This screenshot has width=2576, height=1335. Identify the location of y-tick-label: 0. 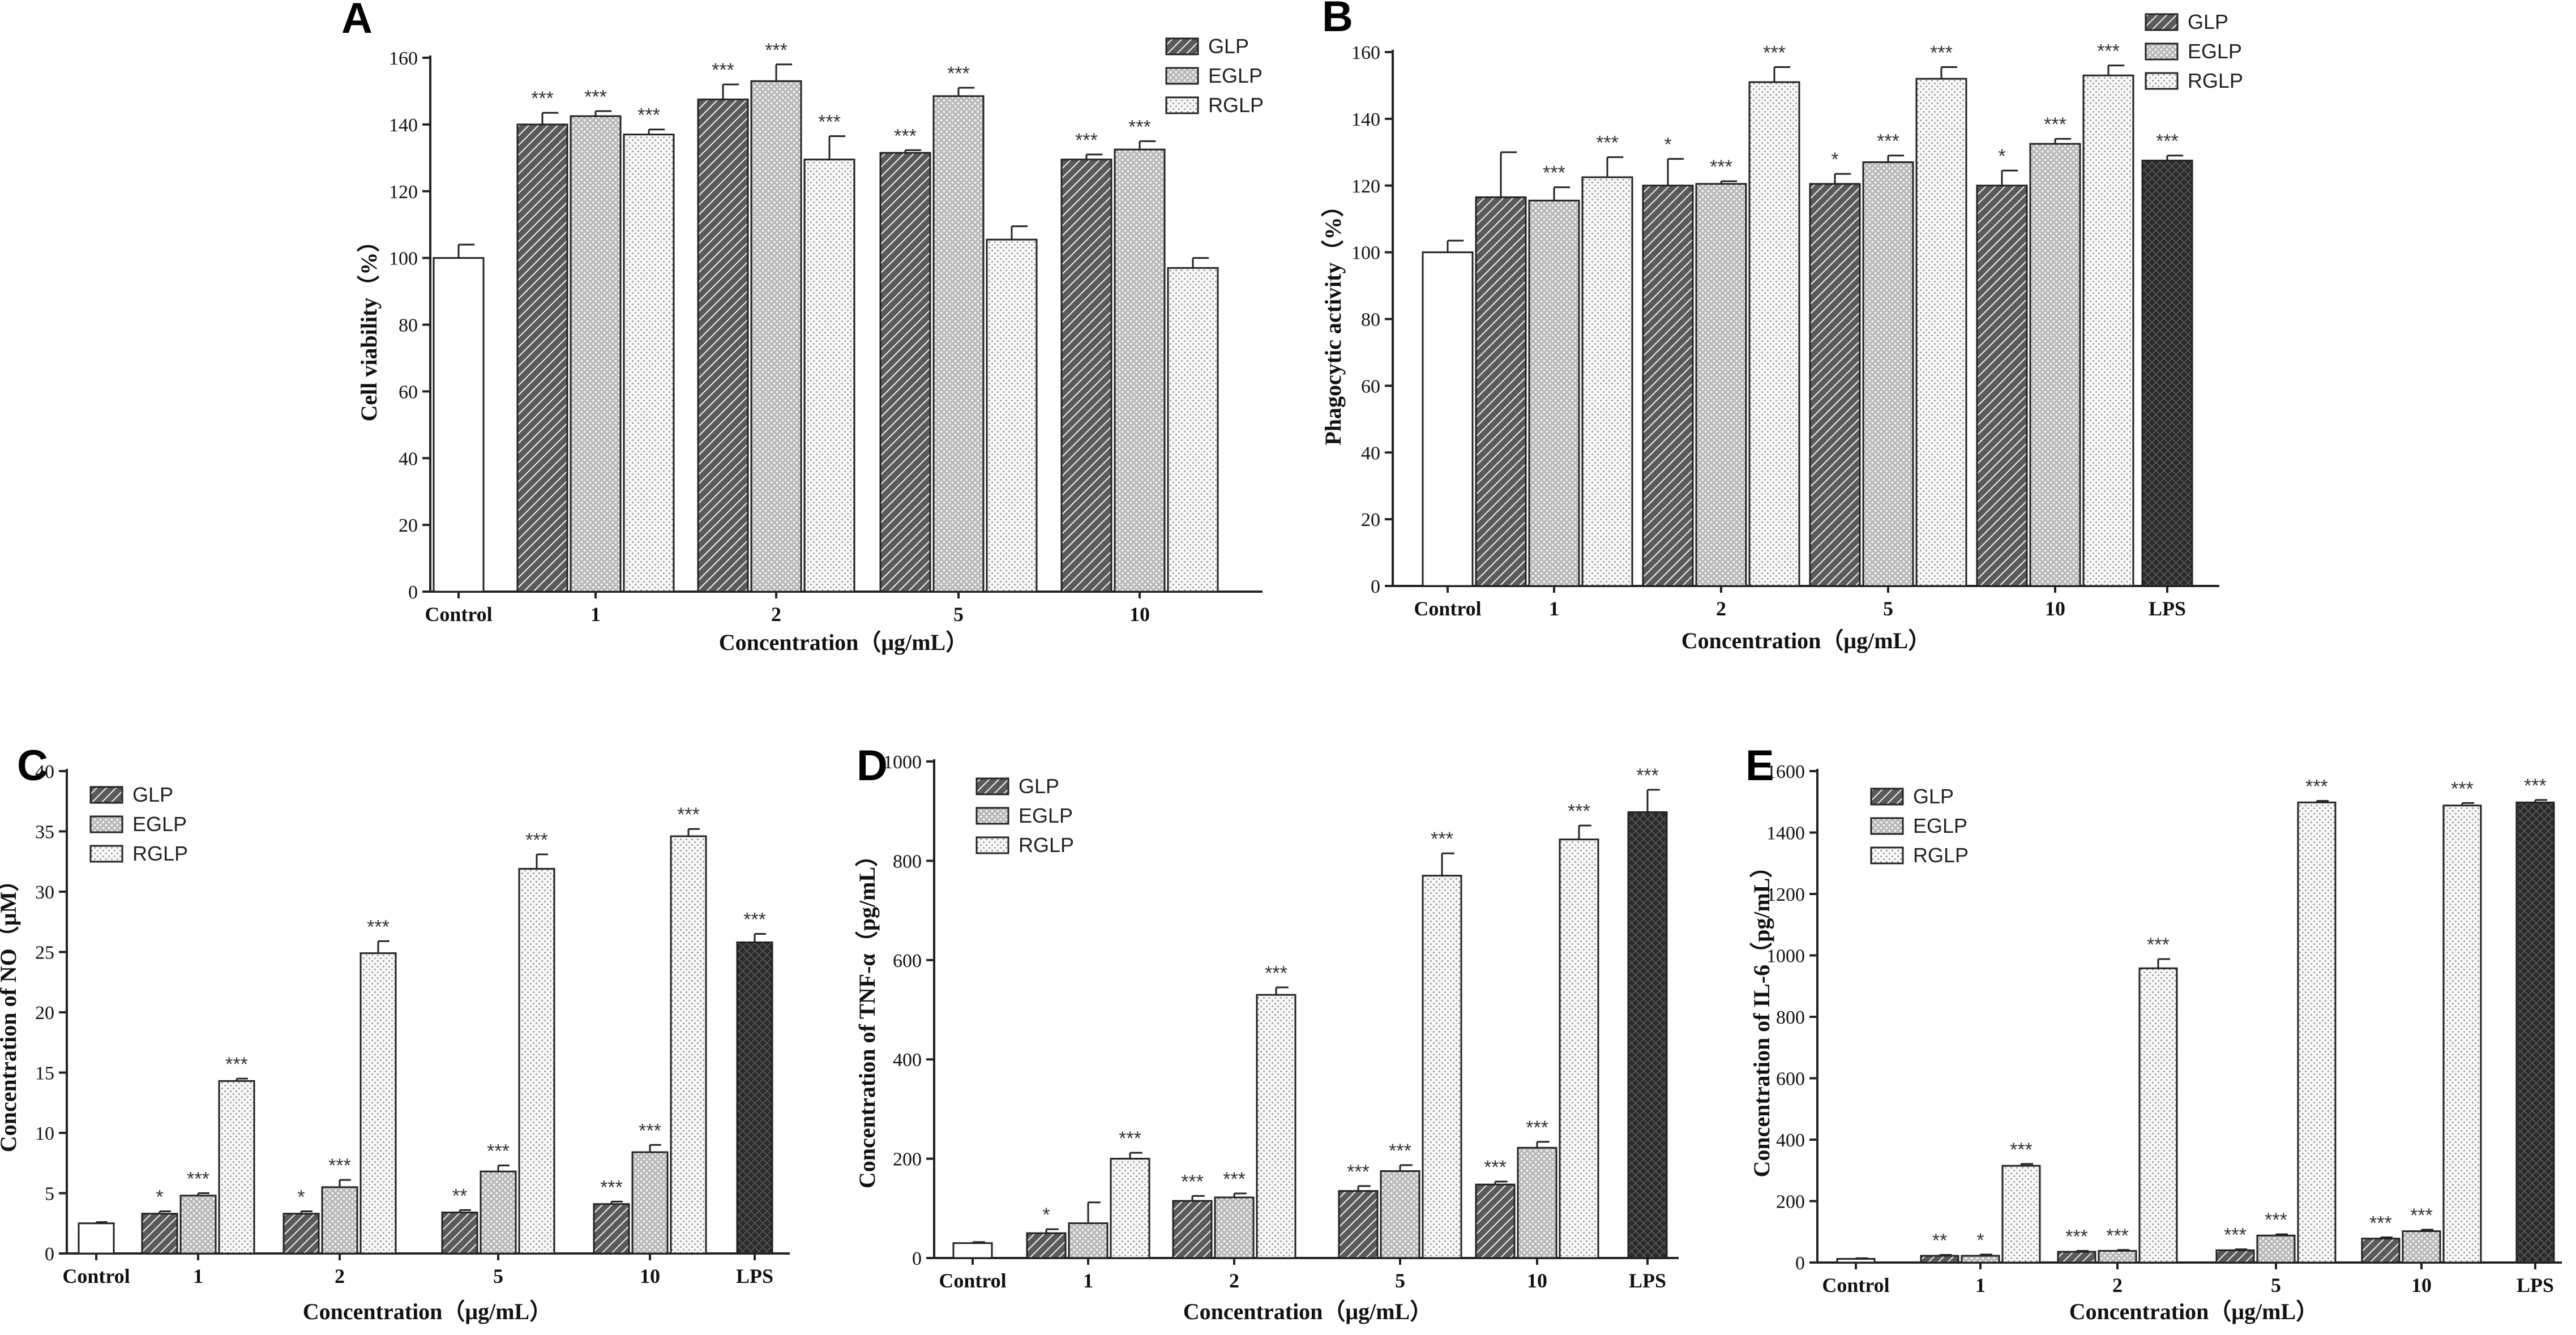
(1800, 1263).